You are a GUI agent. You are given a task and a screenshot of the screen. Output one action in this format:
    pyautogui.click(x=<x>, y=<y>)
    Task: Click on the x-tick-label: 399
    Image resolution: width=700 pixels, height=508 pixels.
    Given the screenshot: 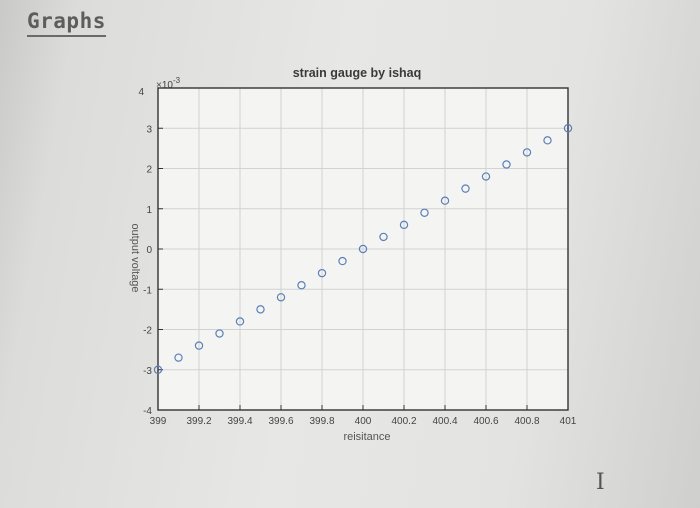 What is the action you would take?
    pyautogui.click(x=158, y=421)
    